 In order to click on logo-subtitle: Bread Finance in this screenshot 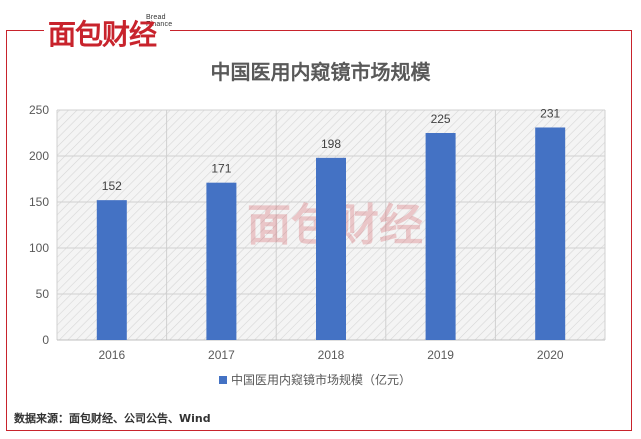, I will do `click(159, 21)`.